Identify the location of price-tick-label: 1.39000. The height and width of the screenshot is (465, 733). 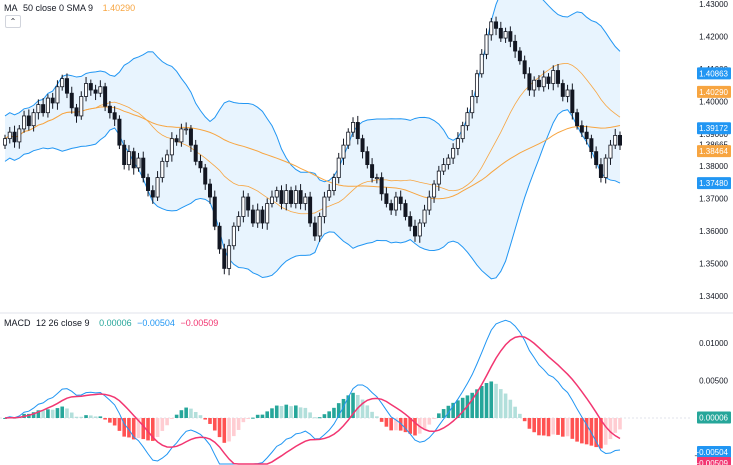
(713, 134).